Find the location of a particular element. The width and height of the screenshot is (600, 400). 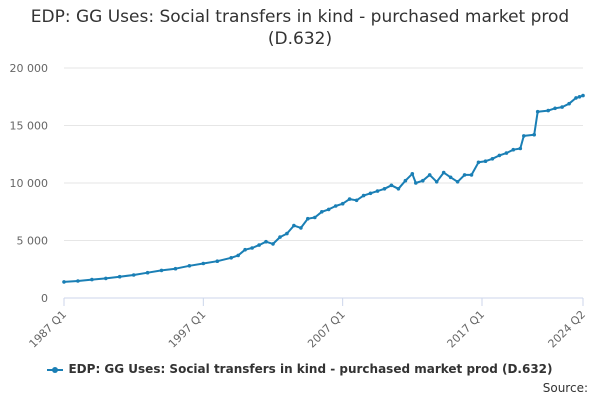

y-tick-label: 5 000 is located at coordinates (33, 241).